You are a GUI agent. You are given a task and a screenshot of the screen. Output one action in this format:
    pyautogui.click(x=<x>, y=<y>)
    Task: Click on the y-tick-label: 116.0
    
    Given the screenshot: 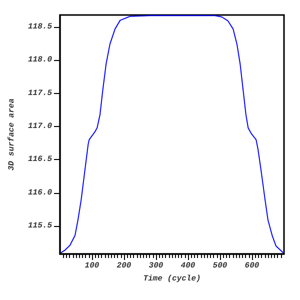 What is the action you would take?
    pyautogui.click(x=40, y=193)
    